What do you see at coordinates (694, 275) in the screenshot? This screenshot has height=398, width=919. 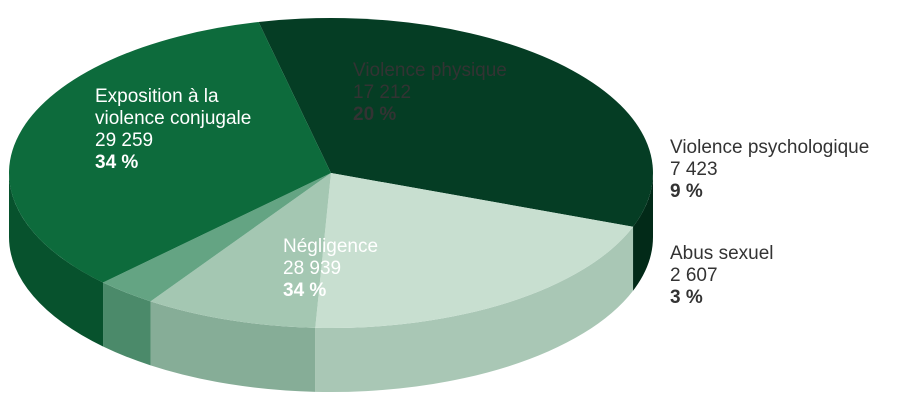 I see `label-abus-sexuel-value: 2 607` at bounding box center [694, 275].